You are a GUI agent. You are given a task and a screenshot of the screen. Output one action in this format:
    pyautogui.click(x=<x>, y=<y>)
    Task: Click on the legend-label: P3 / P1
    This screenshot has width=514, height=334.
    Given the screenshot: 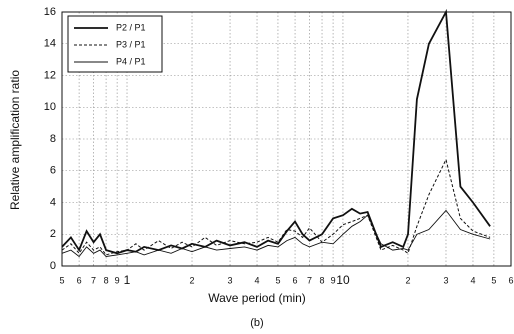 What is the action you would take?
    pyautogui.click(x=131, y=44)
    